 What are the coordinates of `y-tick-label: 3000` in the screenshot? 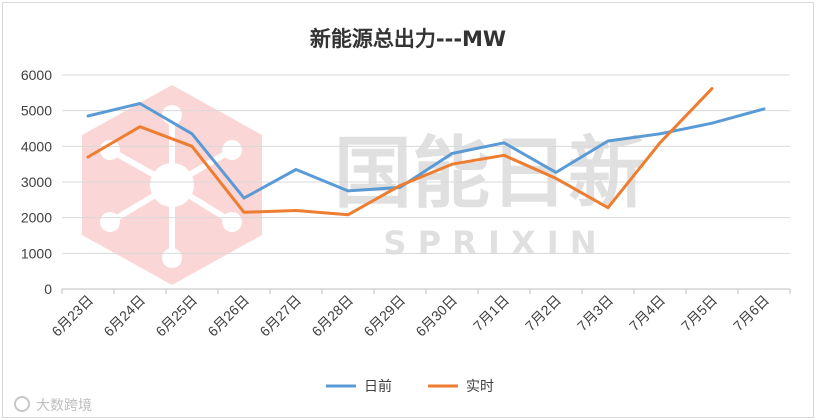 It's located at (36, 182).